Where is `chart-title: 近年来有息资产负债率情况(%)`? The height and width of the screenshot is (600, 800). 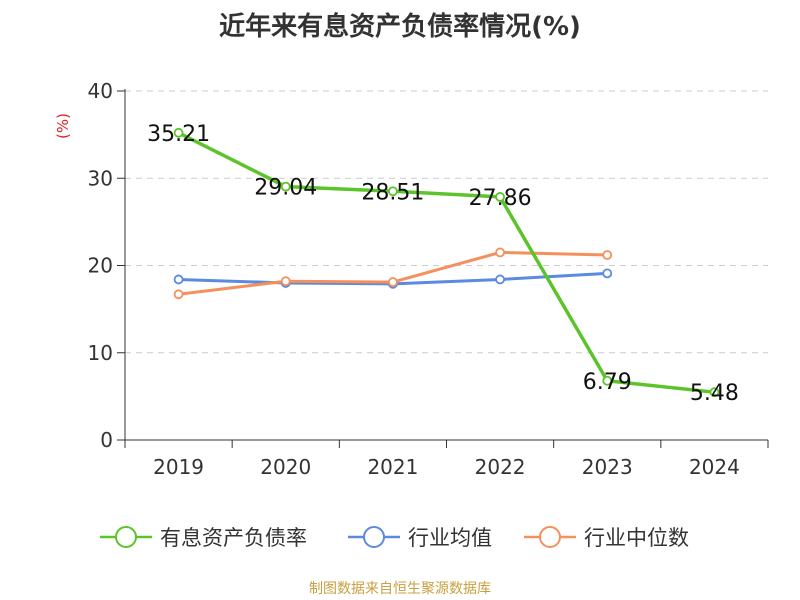 chart-title: 近年来有息资产负债率情况(%) is located at coordinates (400, 27).